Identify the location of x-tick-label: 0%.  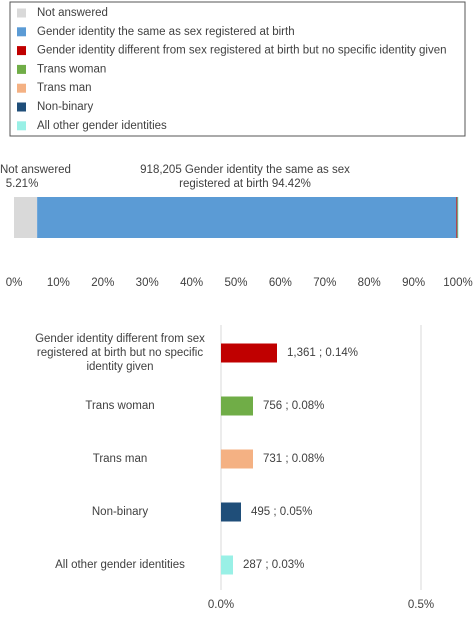
(14, 283).